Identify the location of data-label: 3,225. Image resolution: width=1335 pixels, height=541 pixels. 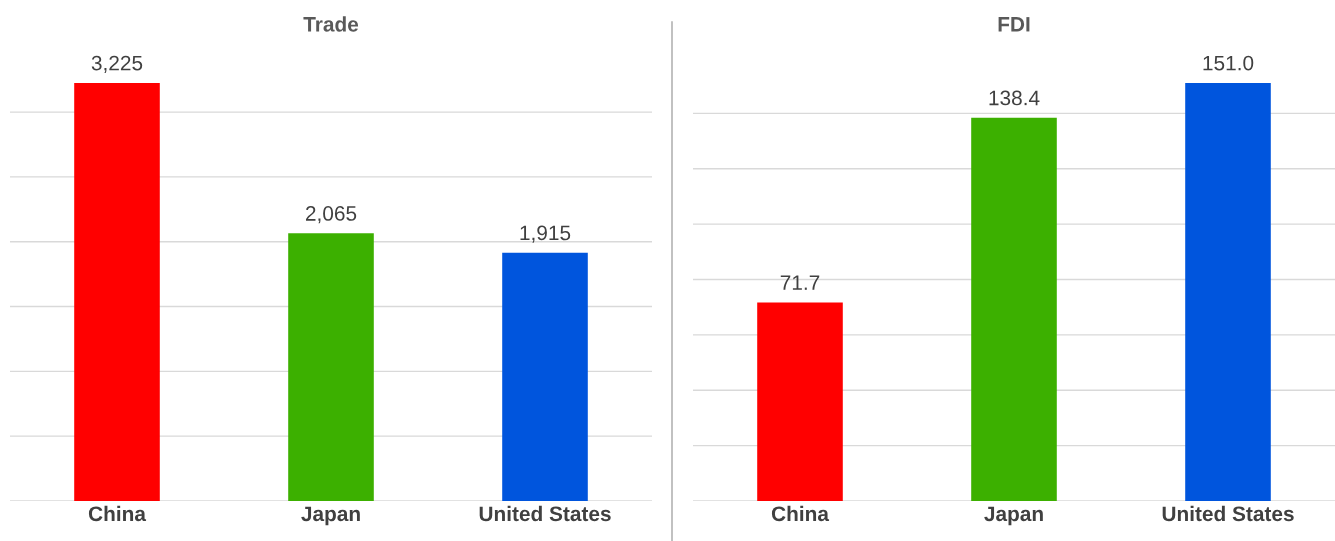
(117, 64).